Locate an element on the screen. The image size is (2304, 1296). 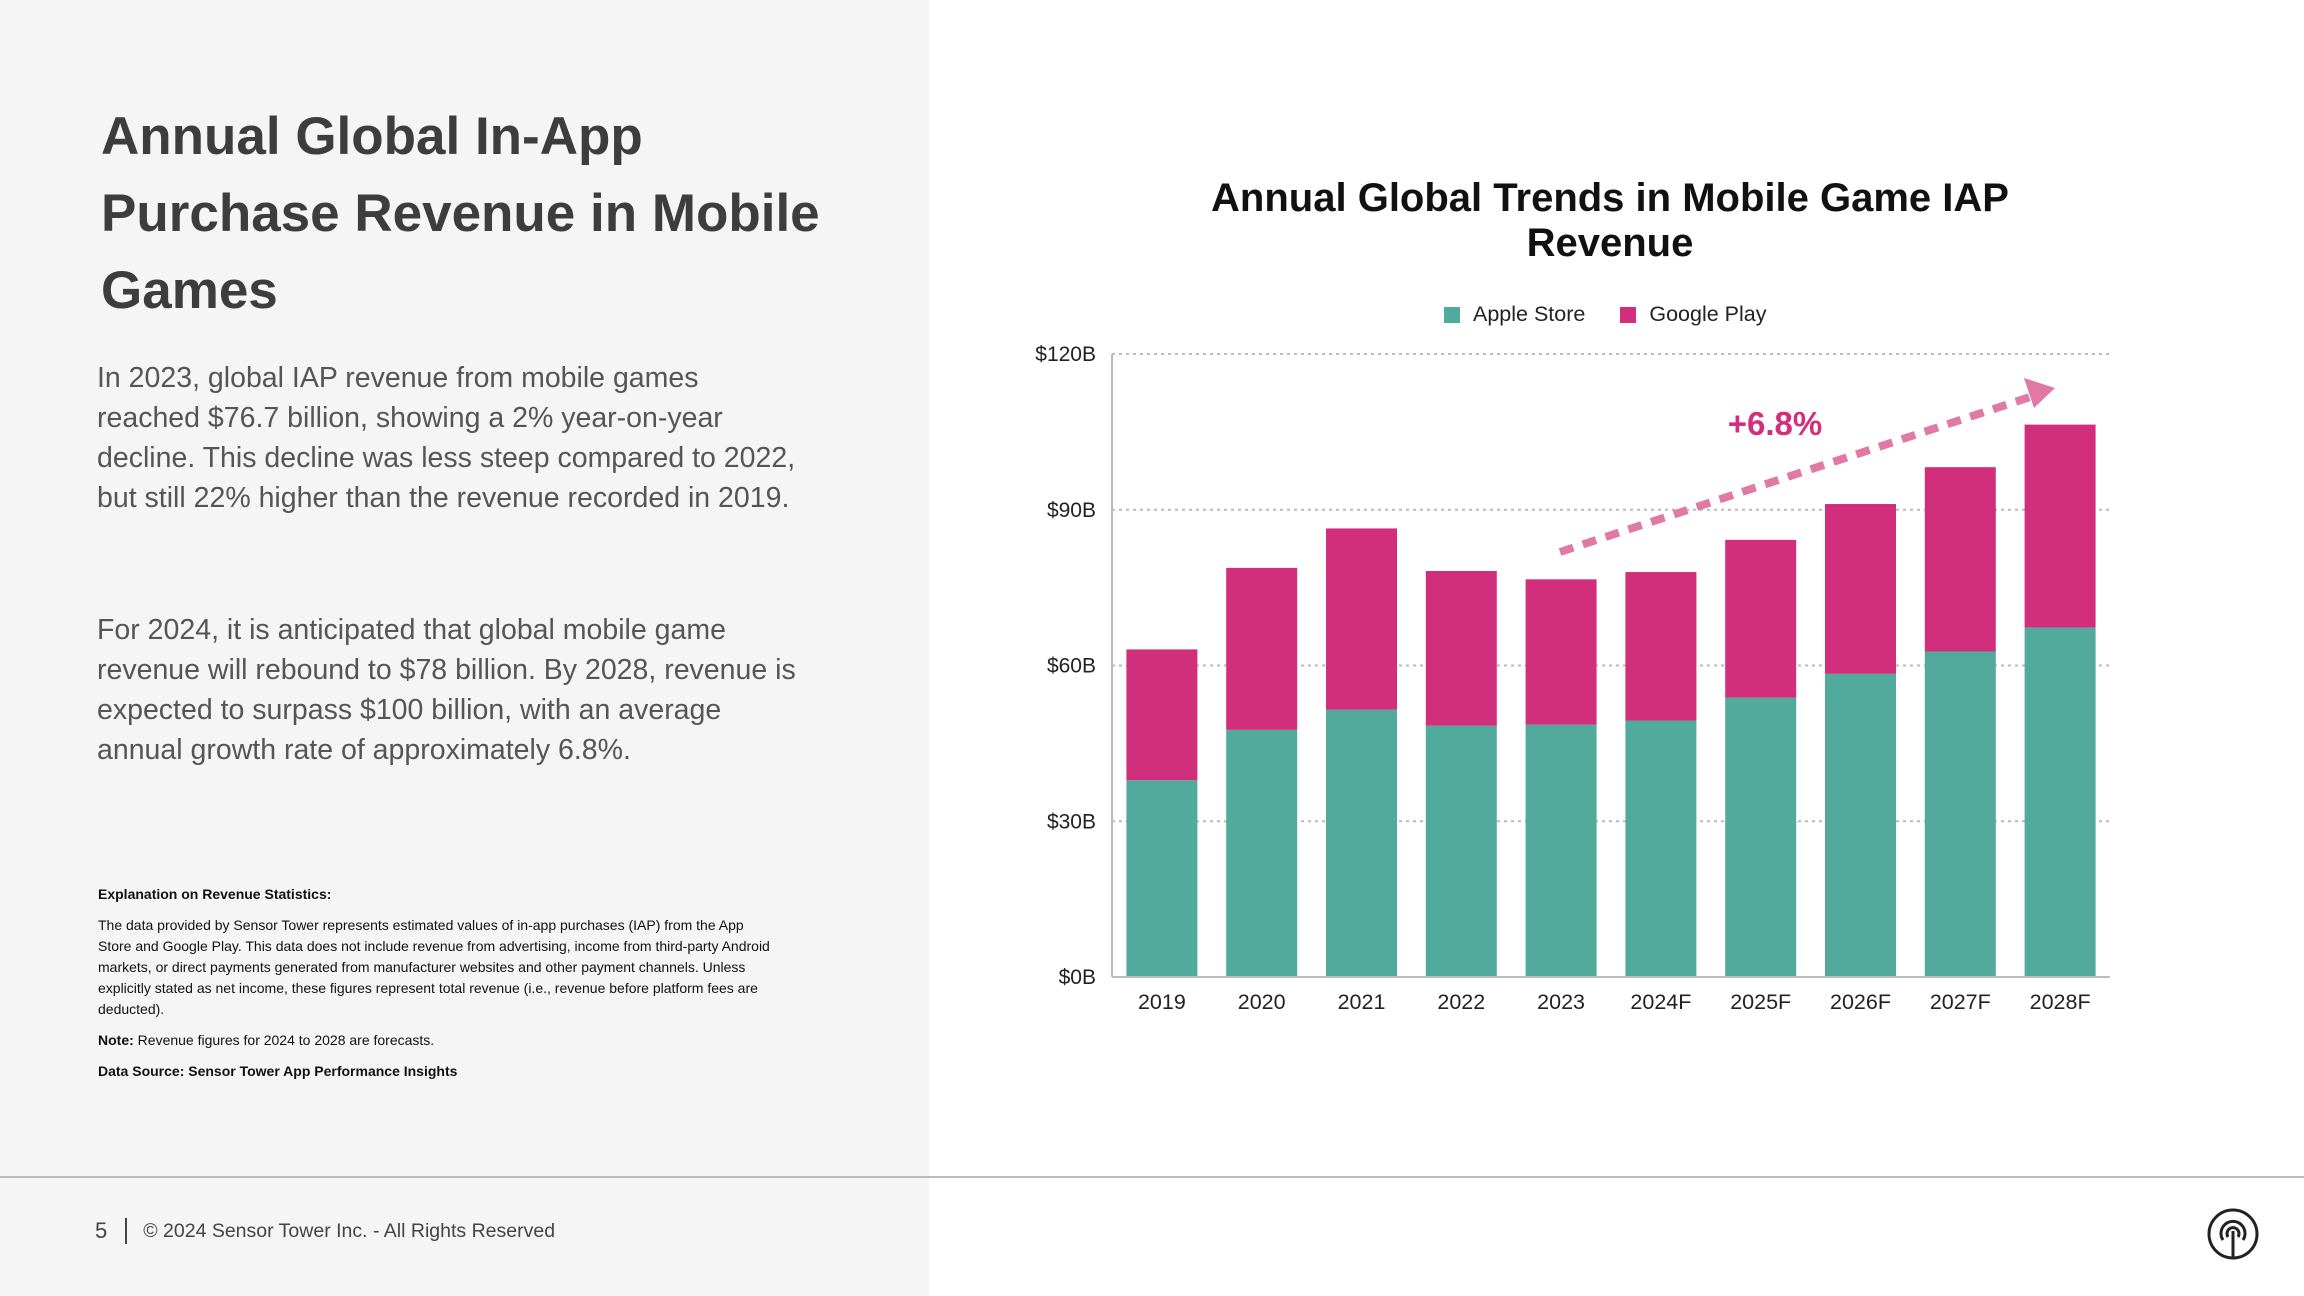
legend-label: Apple Store is located at coordinates (1529, 314).